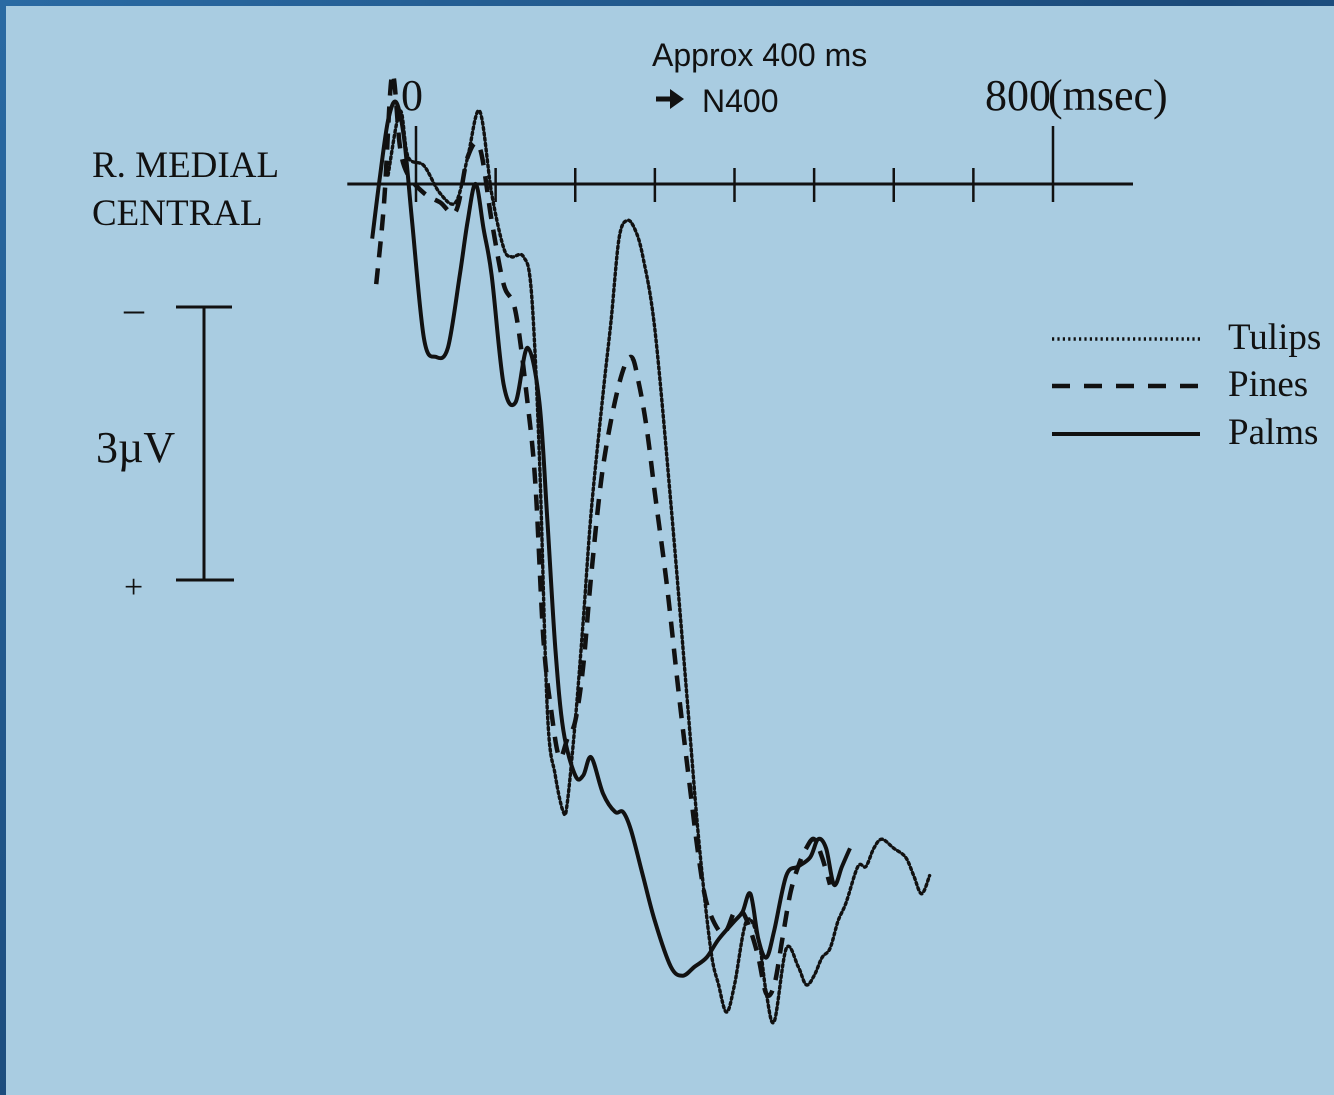 This screenshot has width=1334, height=1095. I want to click on legend-label-palms: Palms, so click(1273, 432).